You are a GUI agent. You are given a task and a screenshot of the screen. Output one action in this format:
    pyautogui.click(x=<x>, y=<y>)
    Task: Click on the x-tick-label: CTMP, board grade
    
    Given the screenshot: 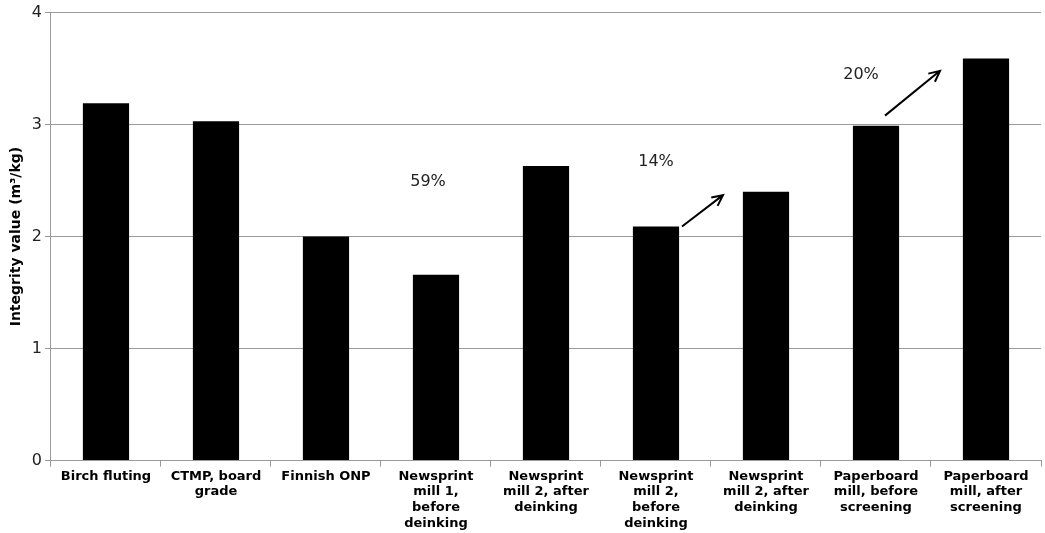 What is the action you would take?
    pyautogui.click(x=216, y=483)
    